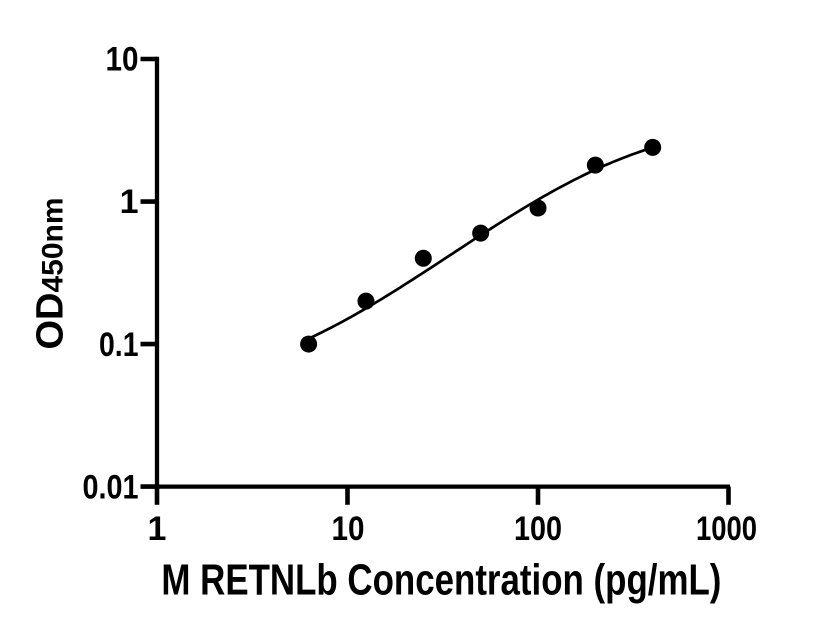 This screenshot has height=640, width=816. What do you see at coordinates (111, 487) in the screenshot?
I see `svg-text: 0.01` at bounding box center [111, 487].